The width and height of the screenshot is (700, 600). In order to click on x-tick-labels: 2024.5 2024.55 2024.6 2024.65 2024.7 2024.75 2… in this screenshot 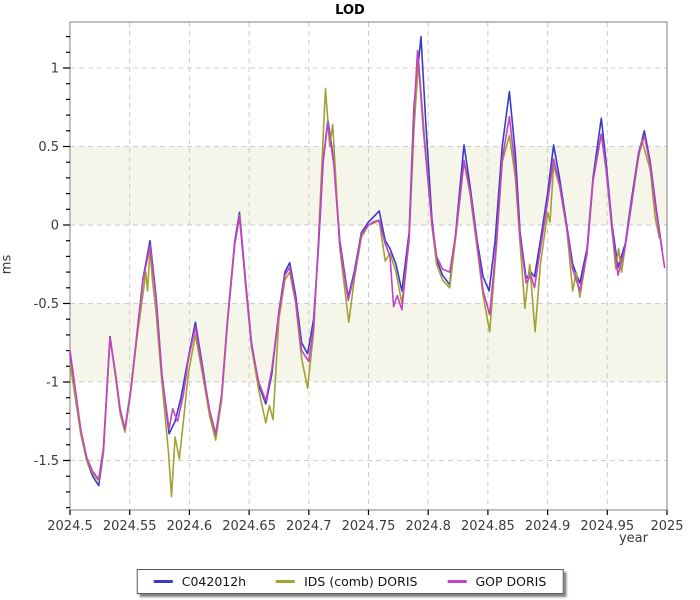, I will do `click(365, 526)`.